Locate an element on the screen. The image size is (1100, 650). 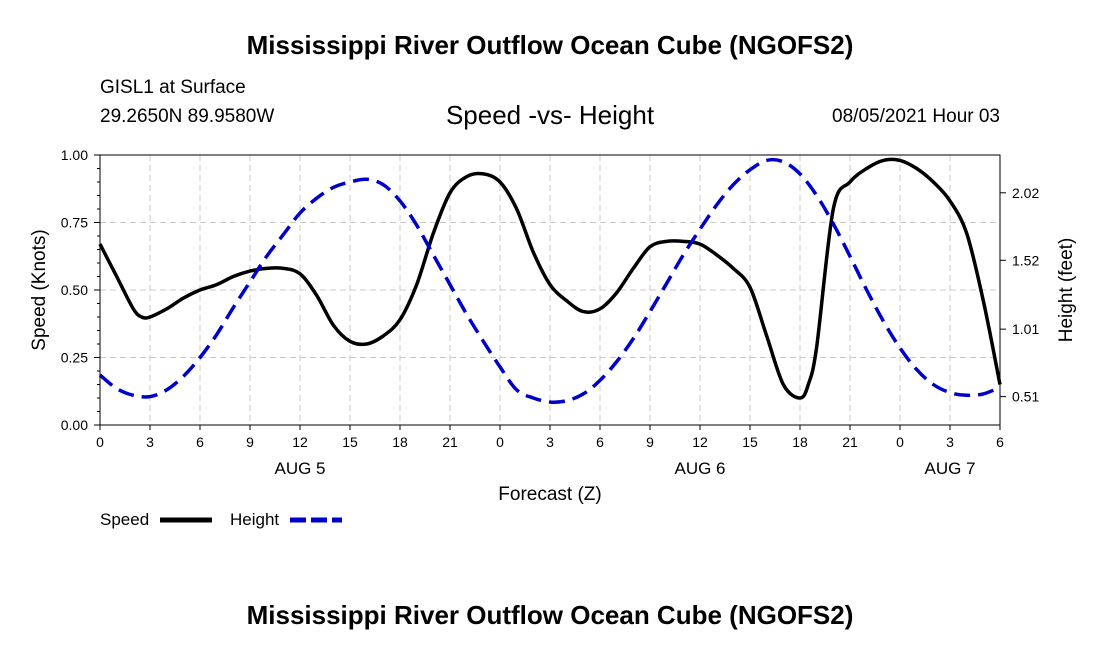
x-date-label: AUG 5 is located at coordinates (299, 468).